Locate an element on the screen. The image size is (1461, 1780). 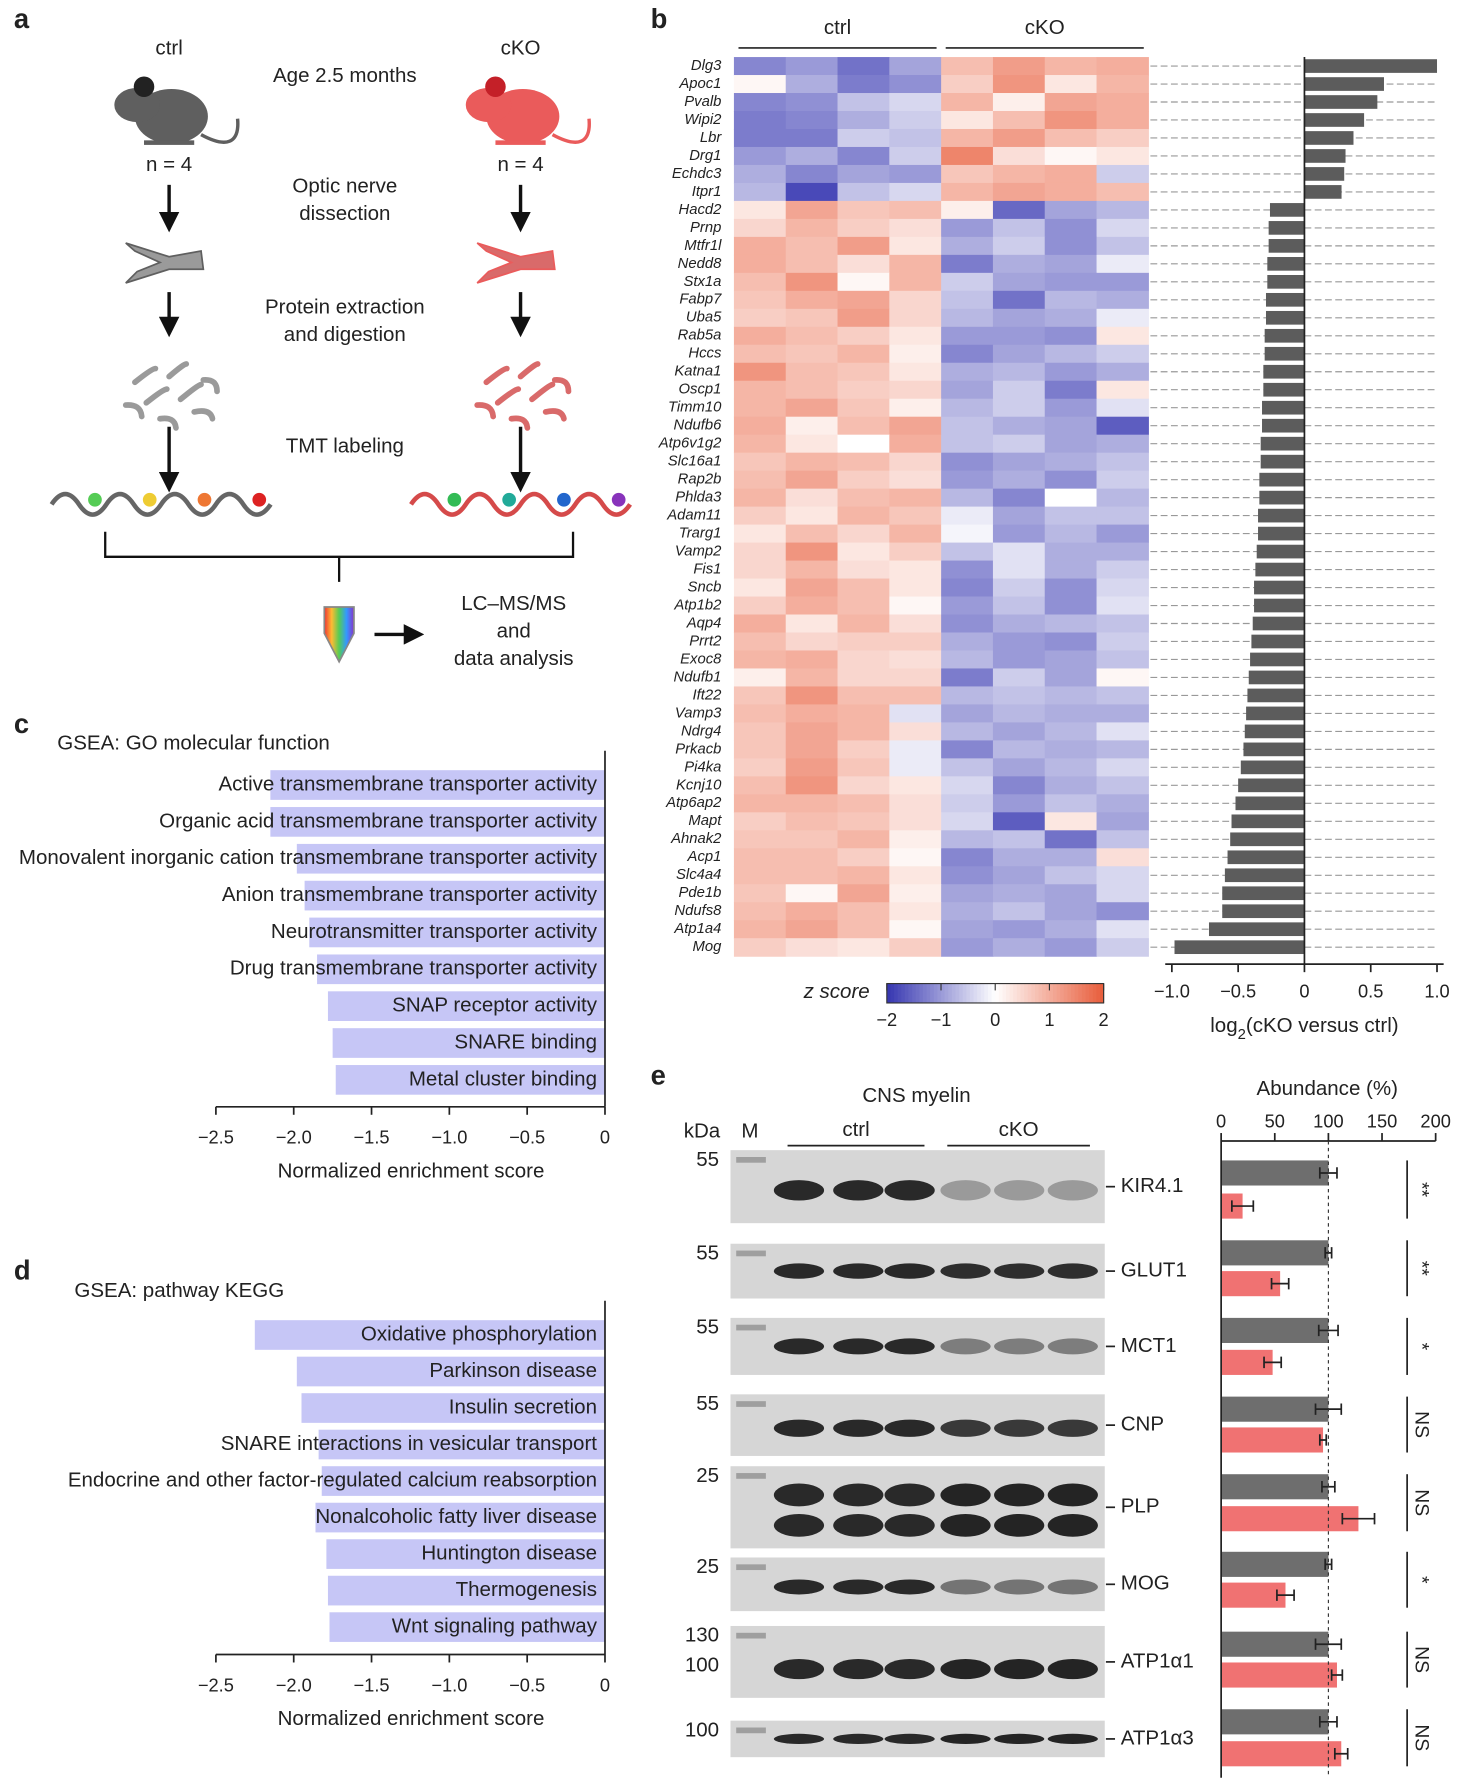
category-label: Nonalcoholic fatty liver disease is located at coordinates (456, 1516).